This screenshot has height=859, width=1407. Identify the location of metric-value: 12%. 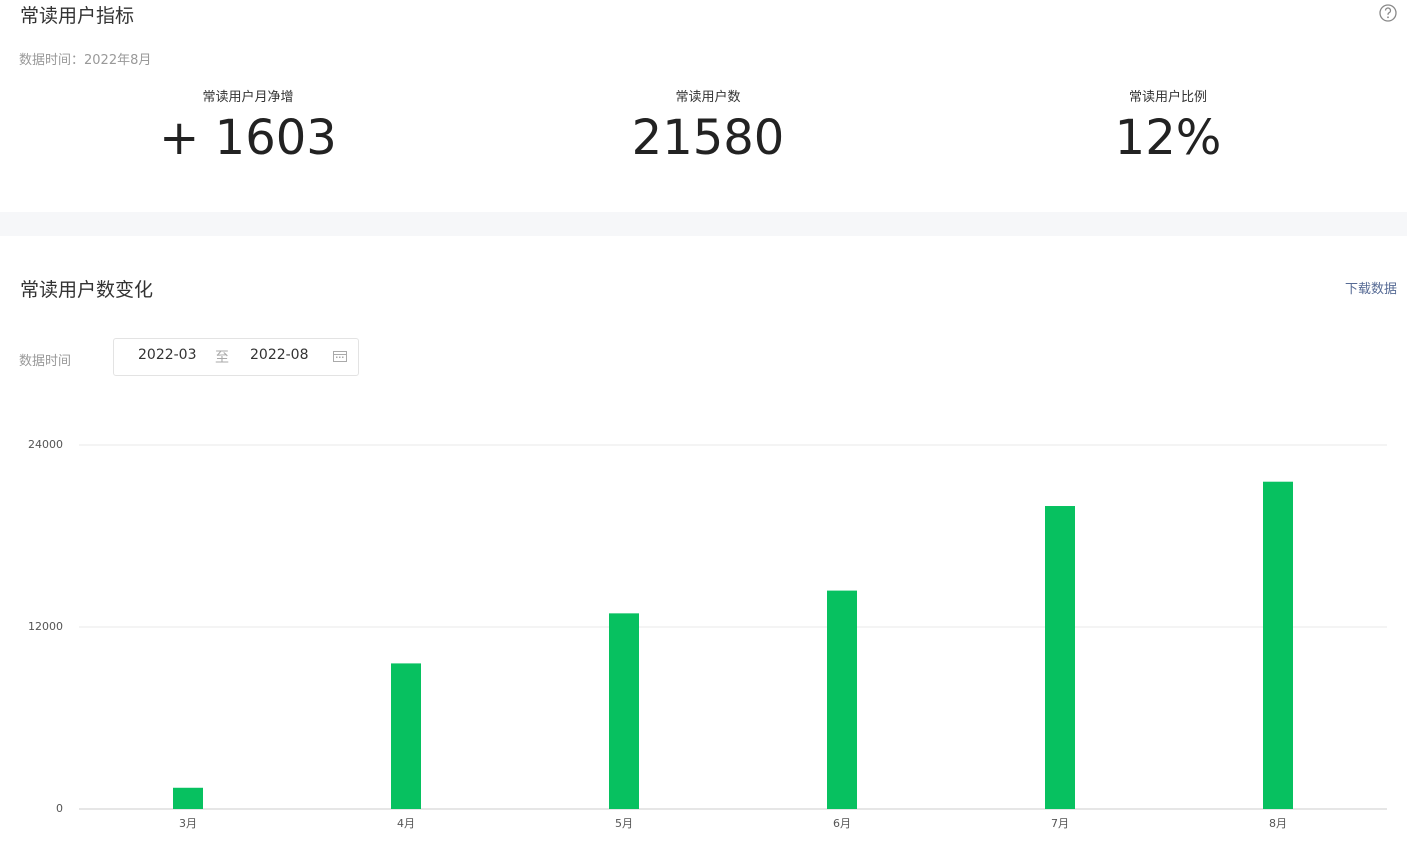
(1168, 138).